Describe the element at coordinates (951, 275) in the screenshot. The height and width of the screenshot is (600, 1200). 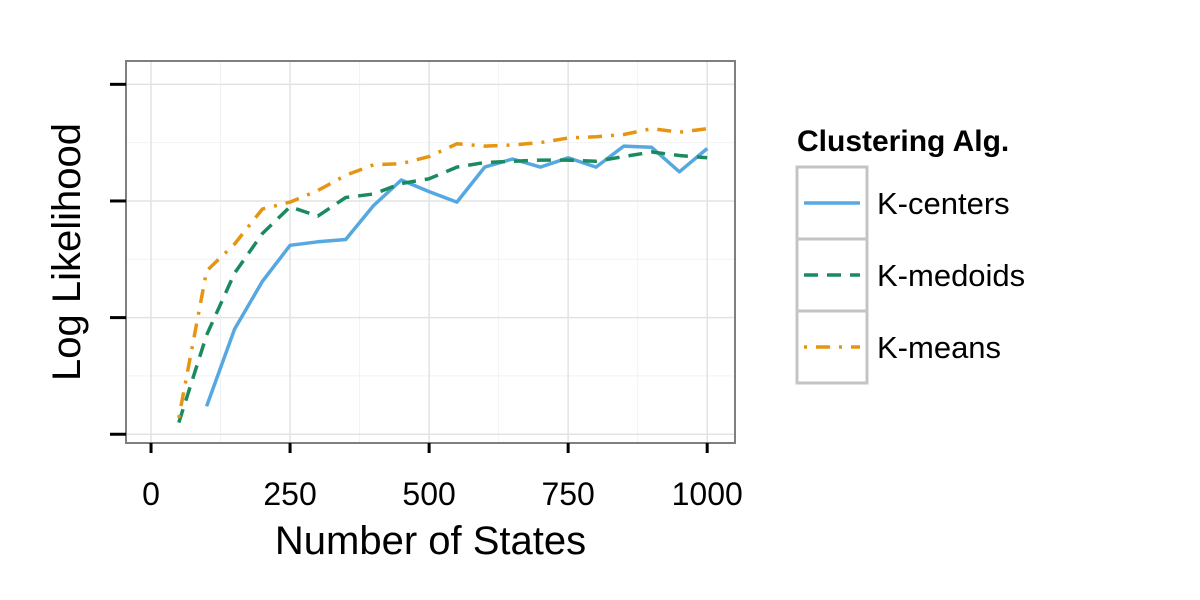
I see `legend-label: K-medoids` at that location.